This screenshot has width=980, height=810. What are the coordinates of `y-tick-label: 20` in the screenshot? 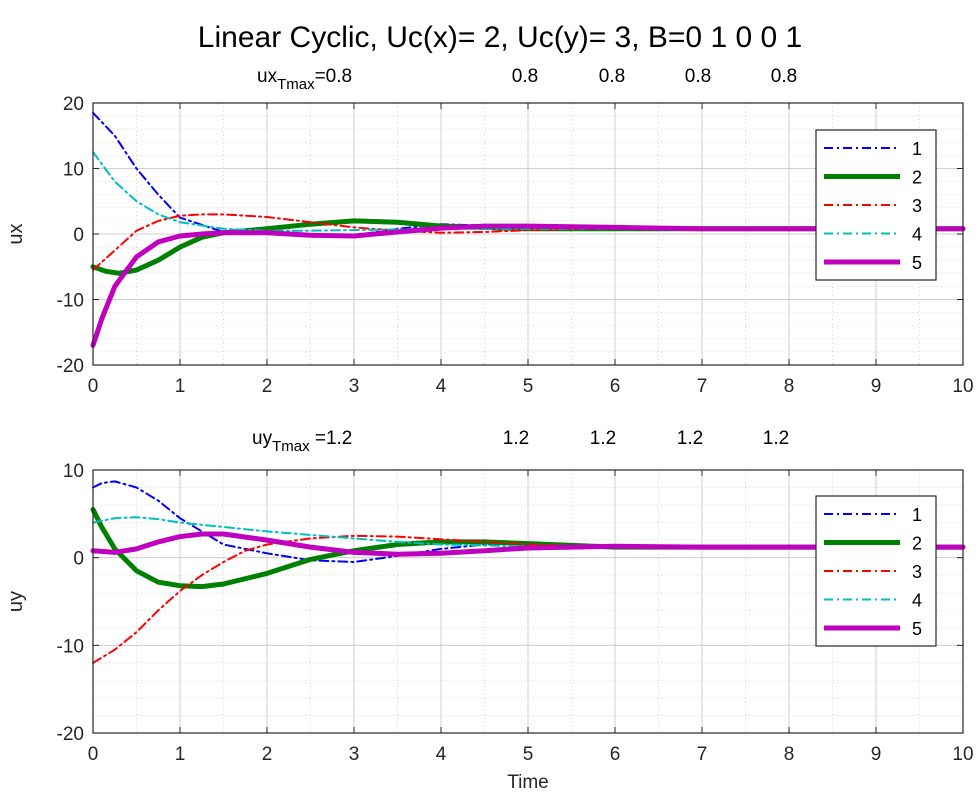 It's located at (73, 104).